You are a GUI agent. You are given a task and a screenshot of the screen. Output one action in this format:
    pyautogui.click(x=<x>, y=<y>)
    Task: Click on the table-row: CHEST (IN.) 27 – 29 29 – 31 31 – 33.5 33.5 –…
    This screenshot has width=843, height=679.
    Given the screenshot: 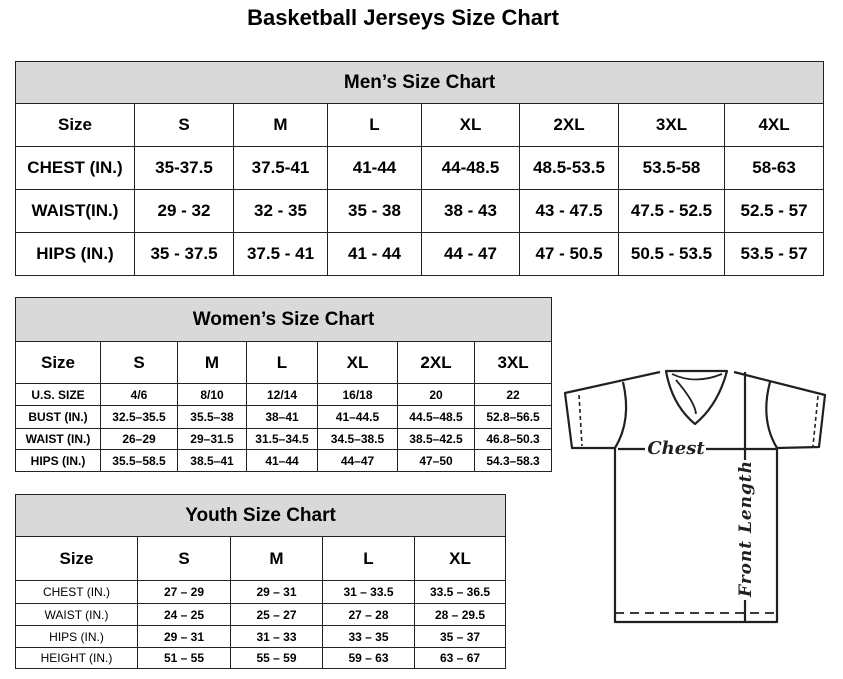 What is the action you would take?
    pyautogui.click(x=261, y=592)
    